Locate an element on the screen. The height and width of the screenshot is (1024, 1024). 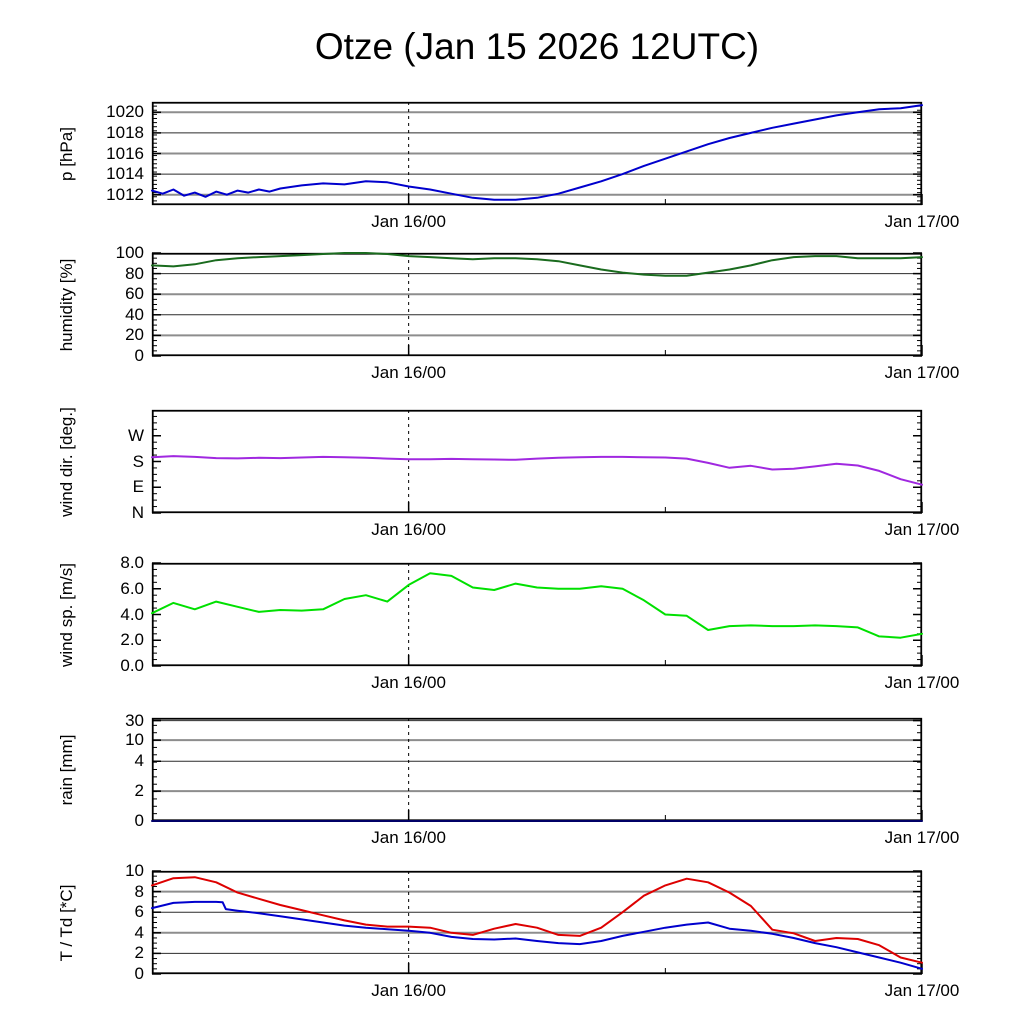
y-tick-label: 1014 is located at coordinates (125, 174).